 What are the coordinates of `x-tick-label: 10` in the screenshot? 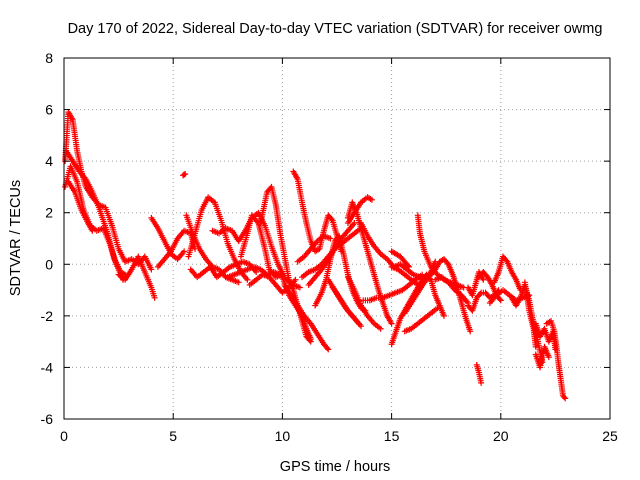 It's located at (283, 436).